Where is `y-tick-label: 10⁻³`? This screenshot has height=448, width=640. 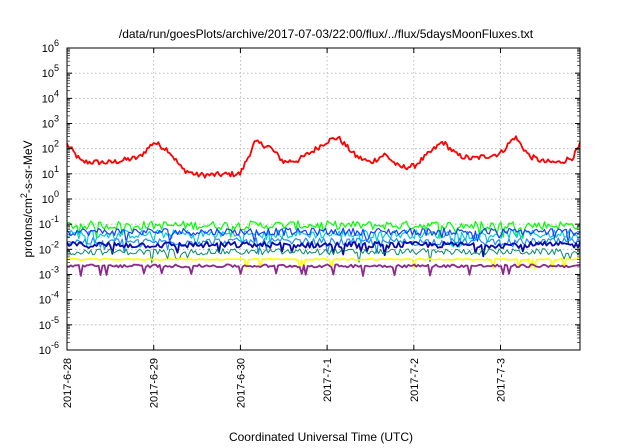
y-tick-label: 10⁻³ is located at coordinates (49, 273).